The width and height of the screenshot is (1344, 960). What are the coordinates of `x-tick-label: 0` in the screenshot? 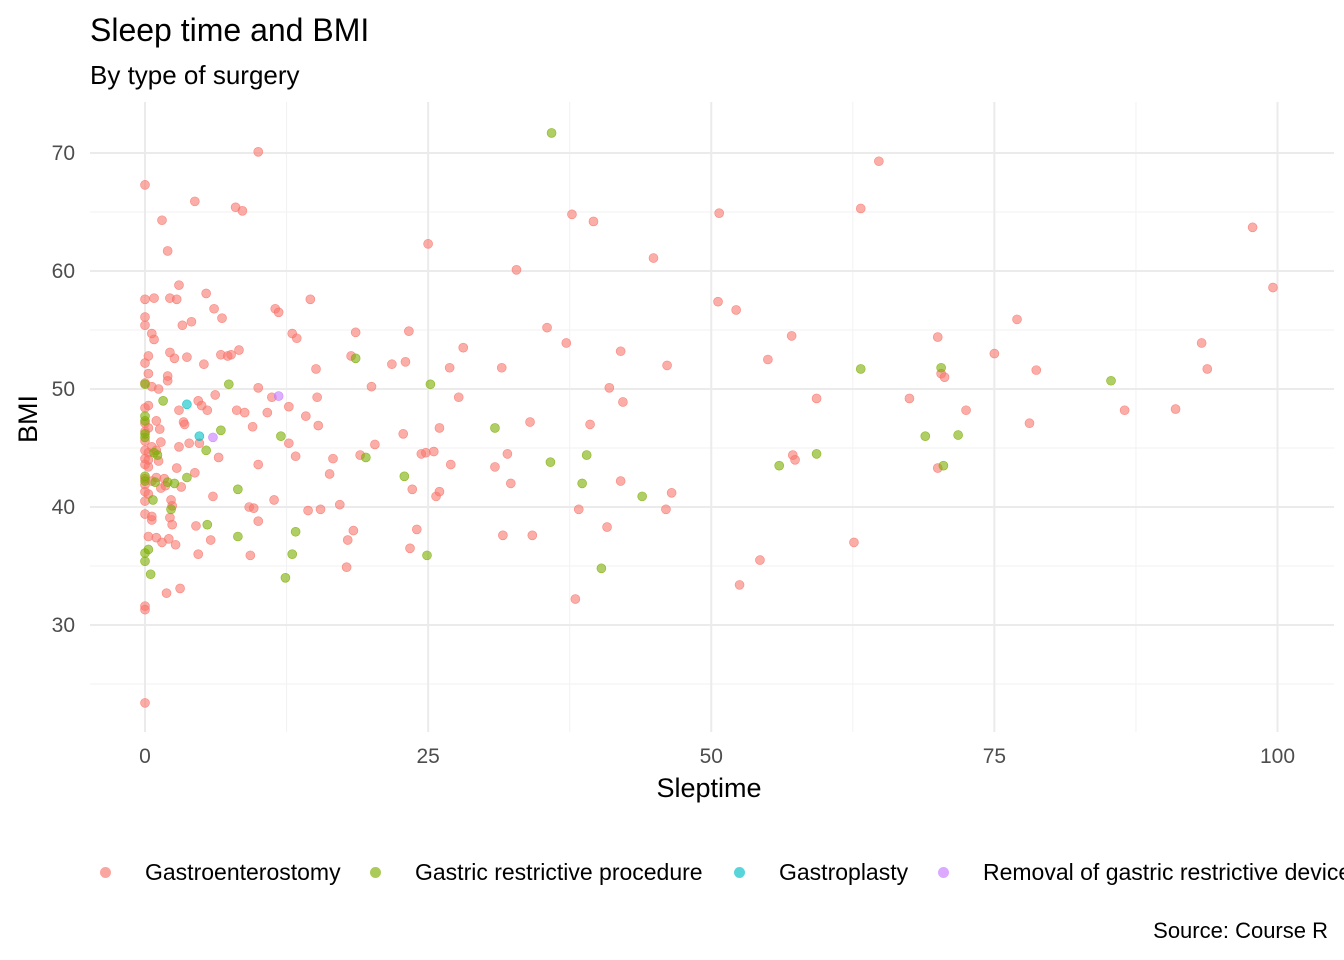 It's located at (145, 756).